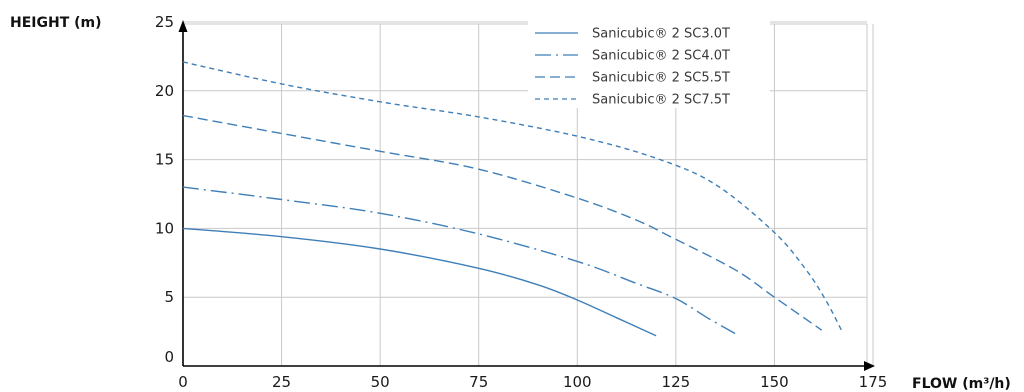  What do you see at coordinates (661, 34) in the screenshot?
I see `legend-entry: Sanicubic® 2 SC3.0T` at bounding box center [661, 34].